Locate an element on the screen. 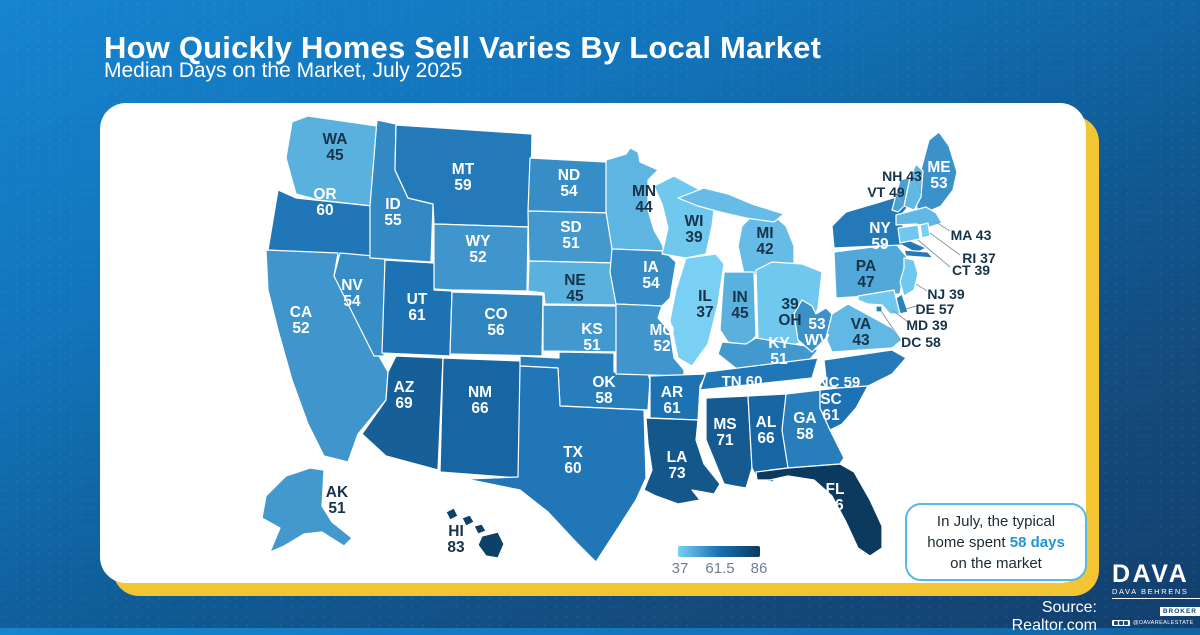 The image size is (1200, 635). state-label-OH: 39 is located at coordinates (790, 304).